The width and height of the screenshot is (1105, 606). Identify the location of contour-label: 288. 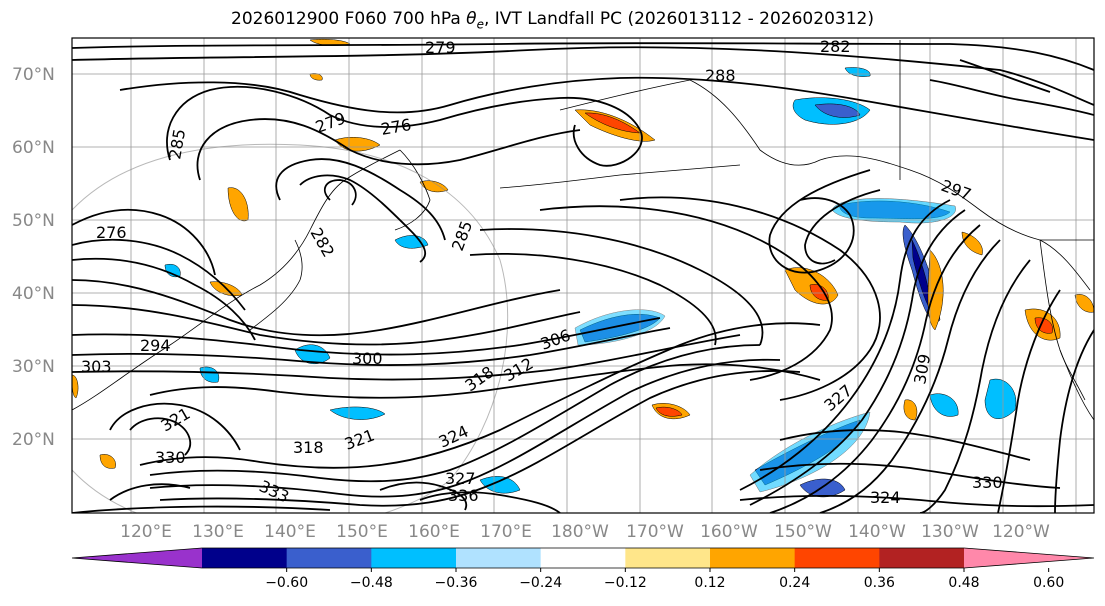
(720, 75).